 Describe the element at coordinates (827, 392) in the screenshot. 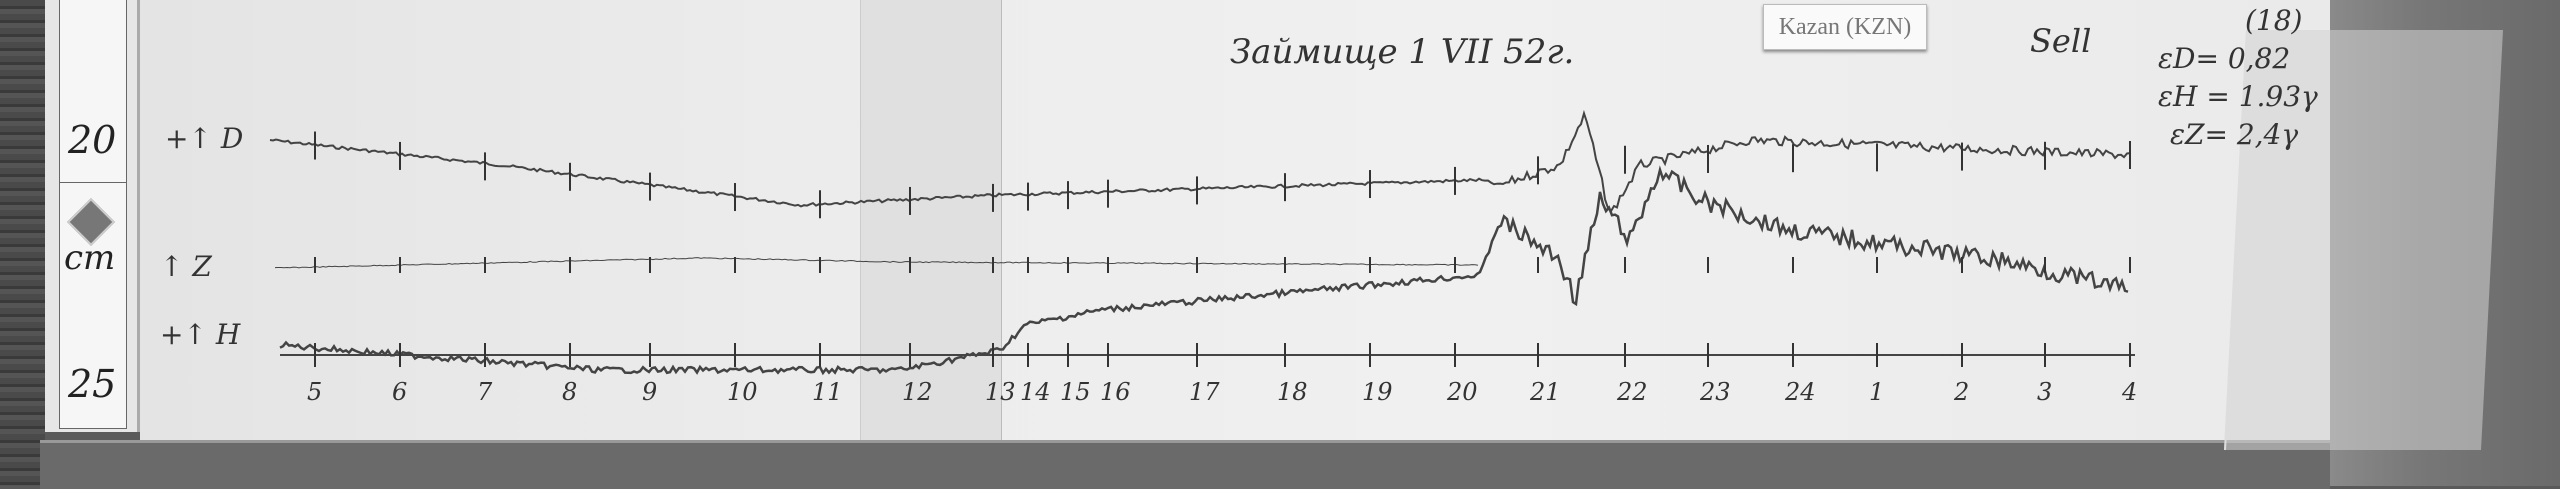

I see `hour-label: 11` at that location.